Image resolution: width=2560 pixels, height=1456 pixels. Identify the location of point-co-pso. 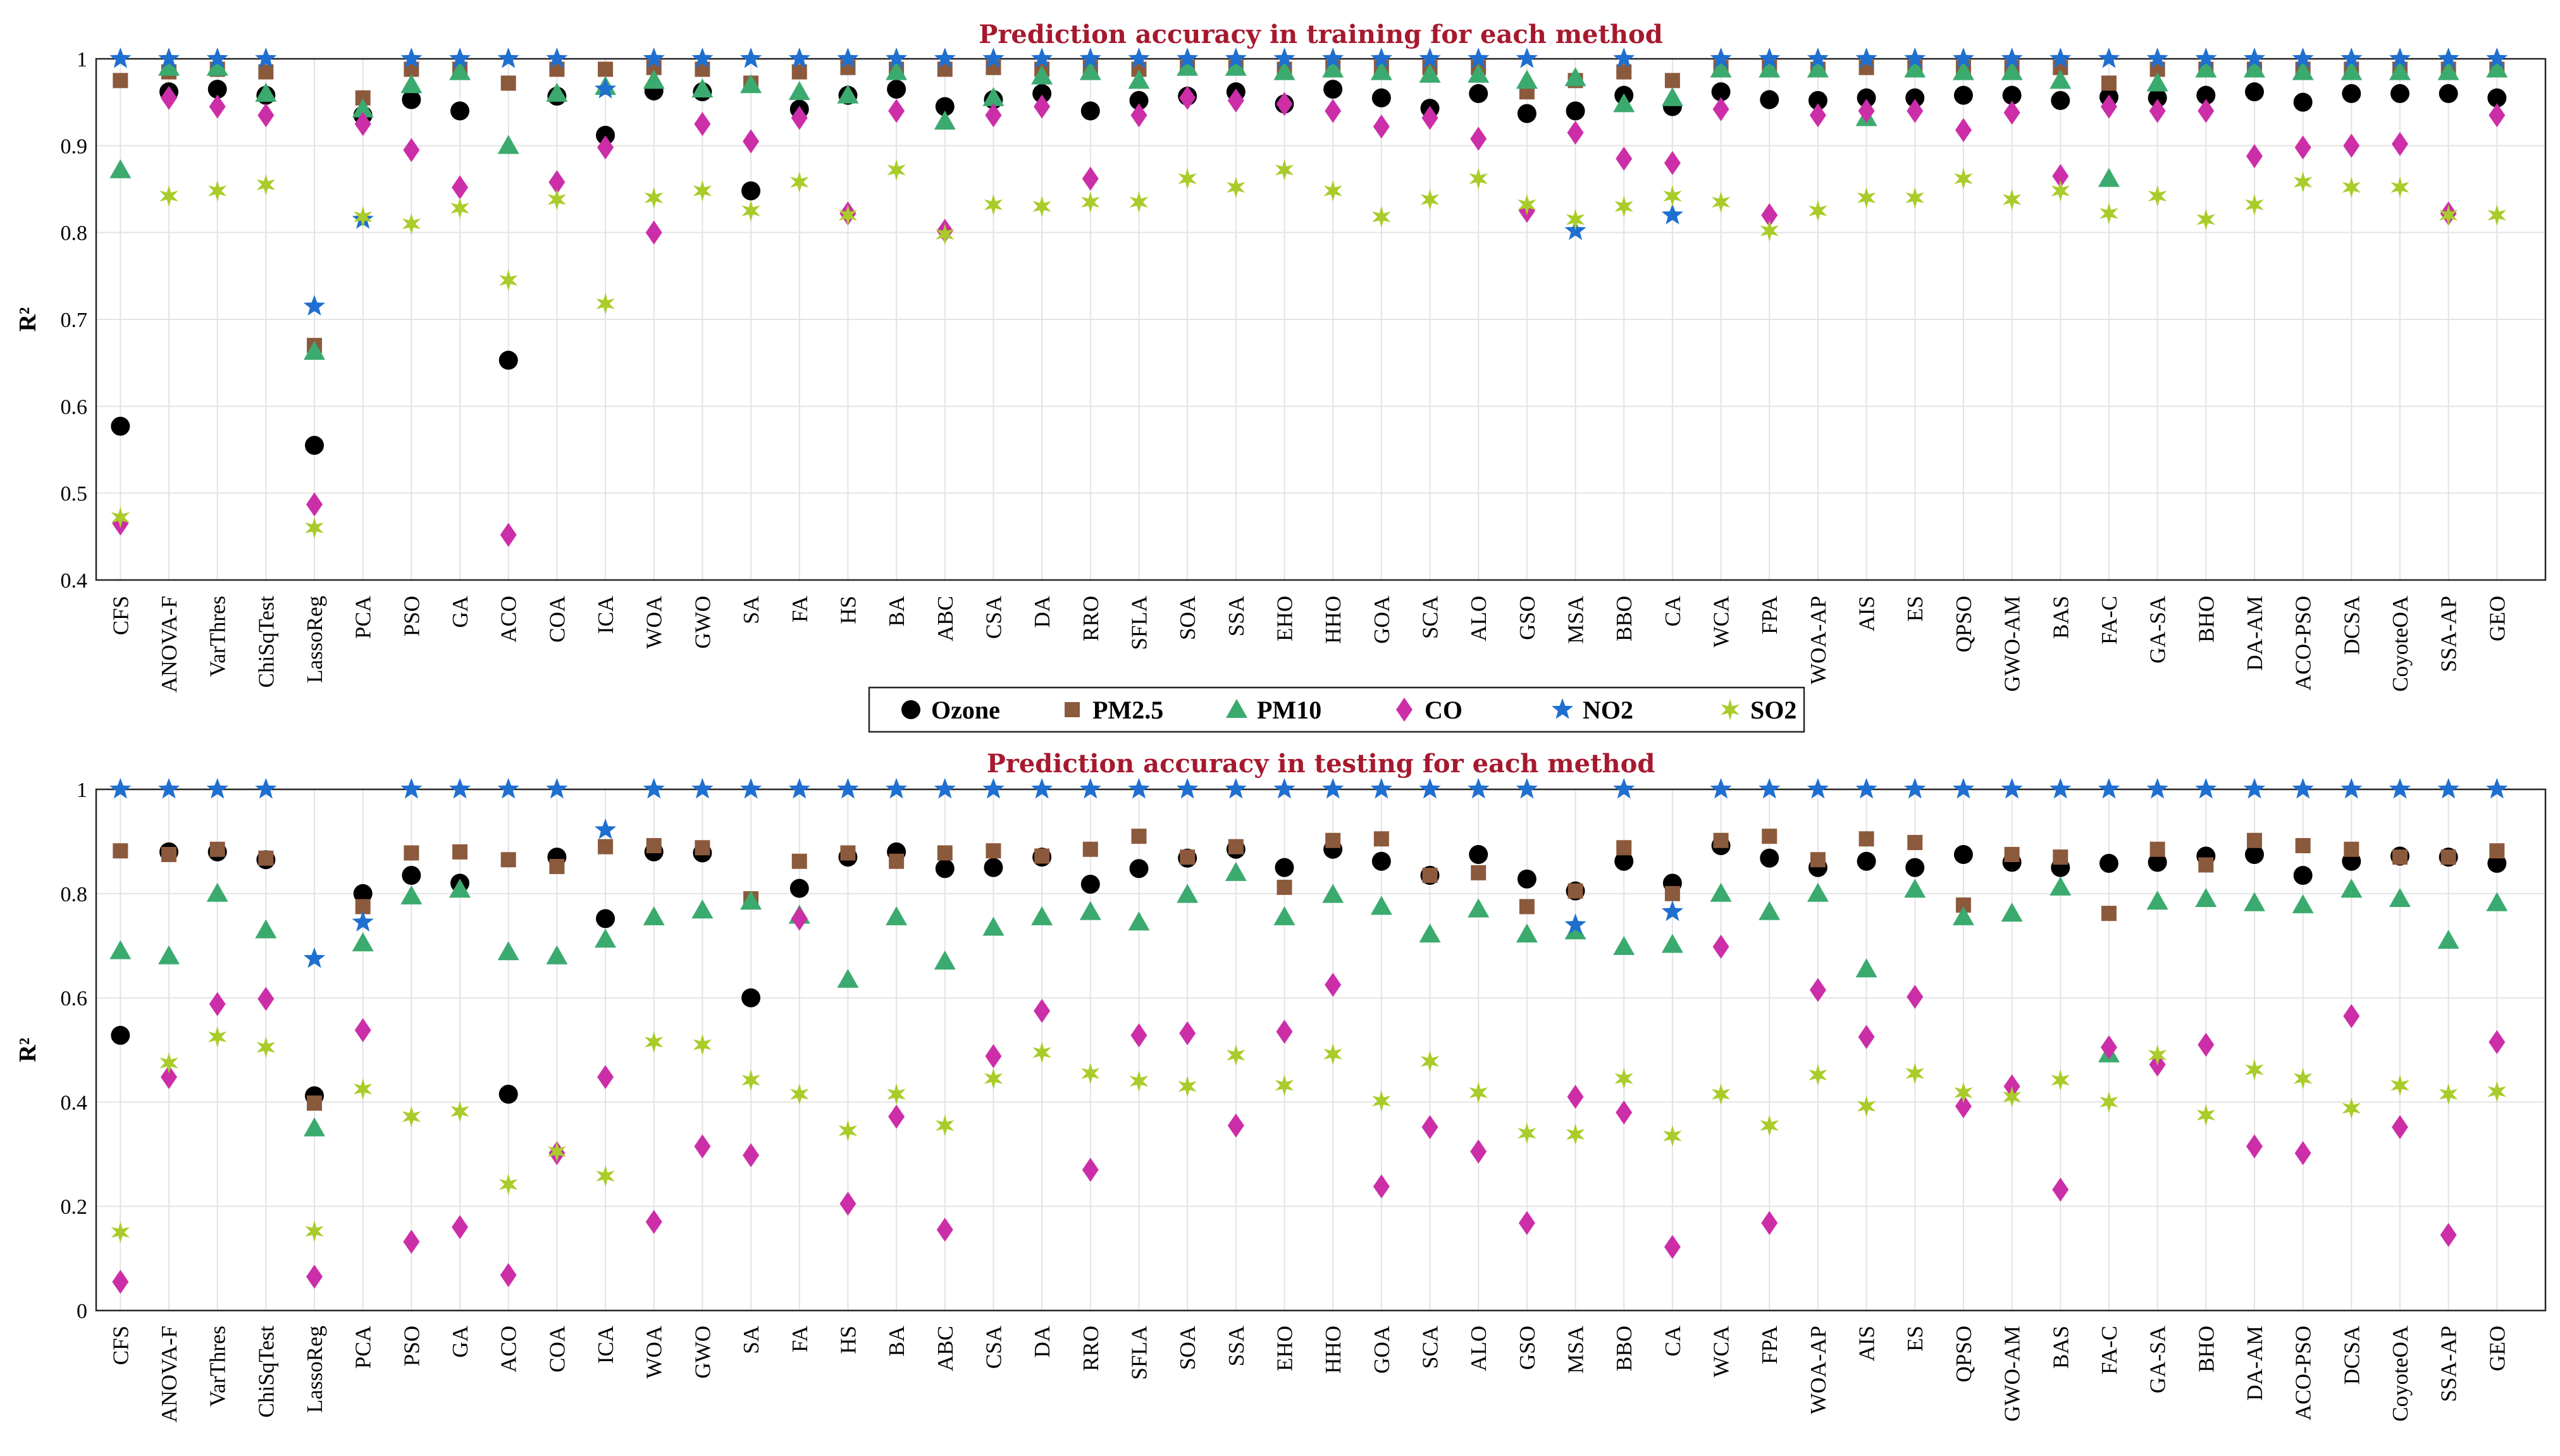
(411, 150).